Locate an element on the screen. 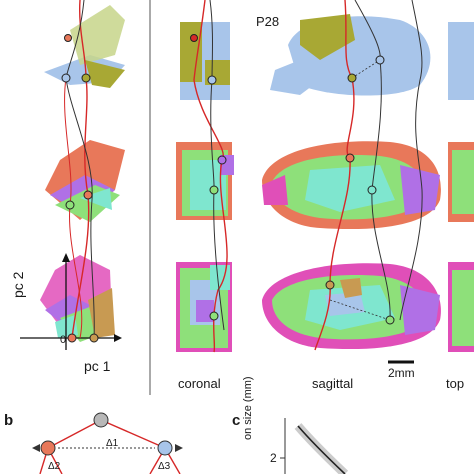  top-section-row1 is located at coordinates (461, 61).